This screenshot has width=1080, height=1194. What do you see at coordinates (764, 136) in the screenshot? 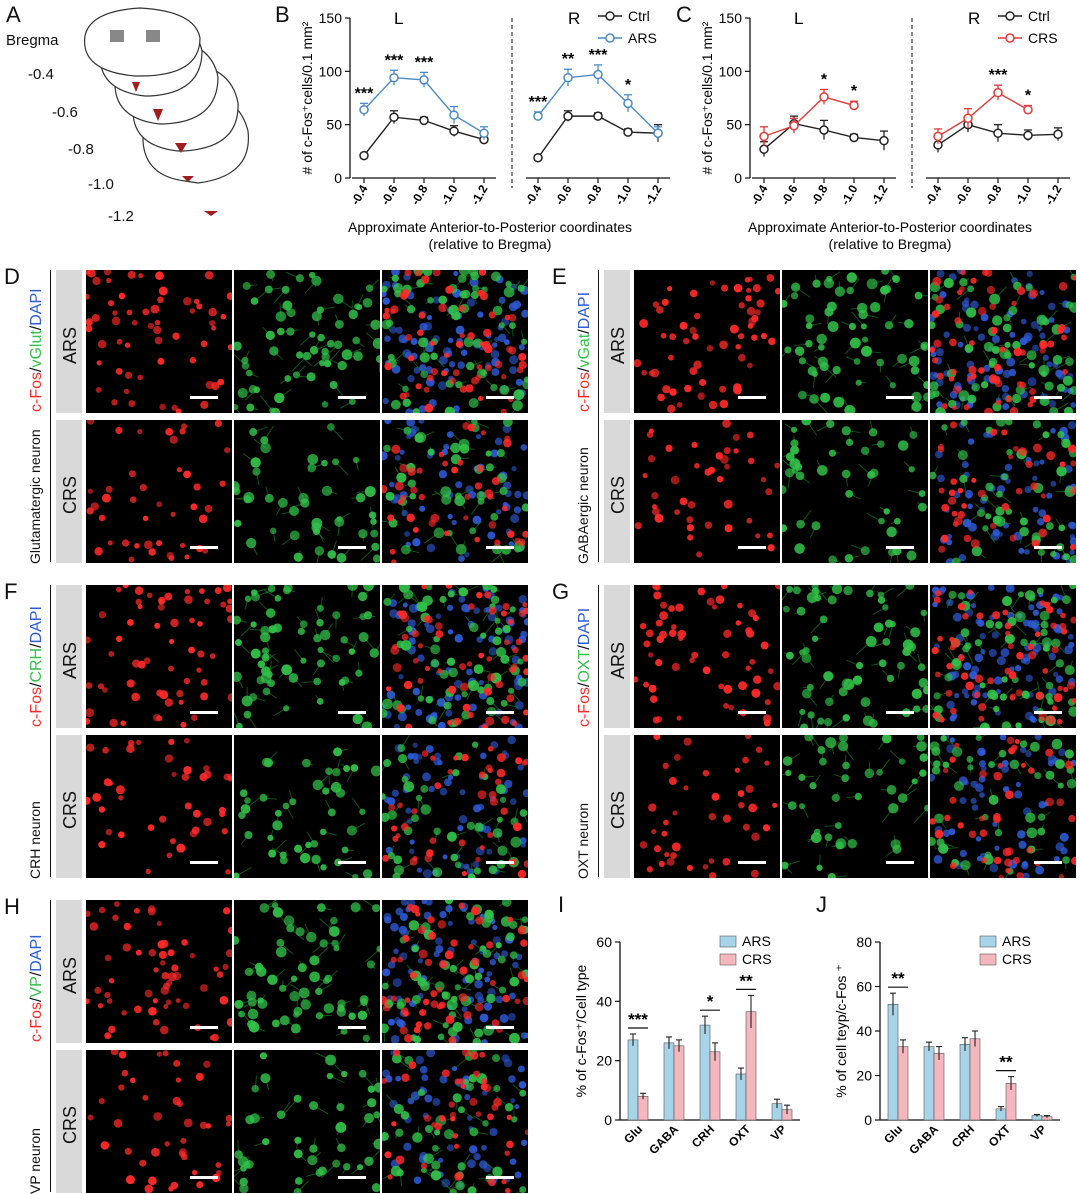
I see `data-point-crs` at bounding box center [764, 136].